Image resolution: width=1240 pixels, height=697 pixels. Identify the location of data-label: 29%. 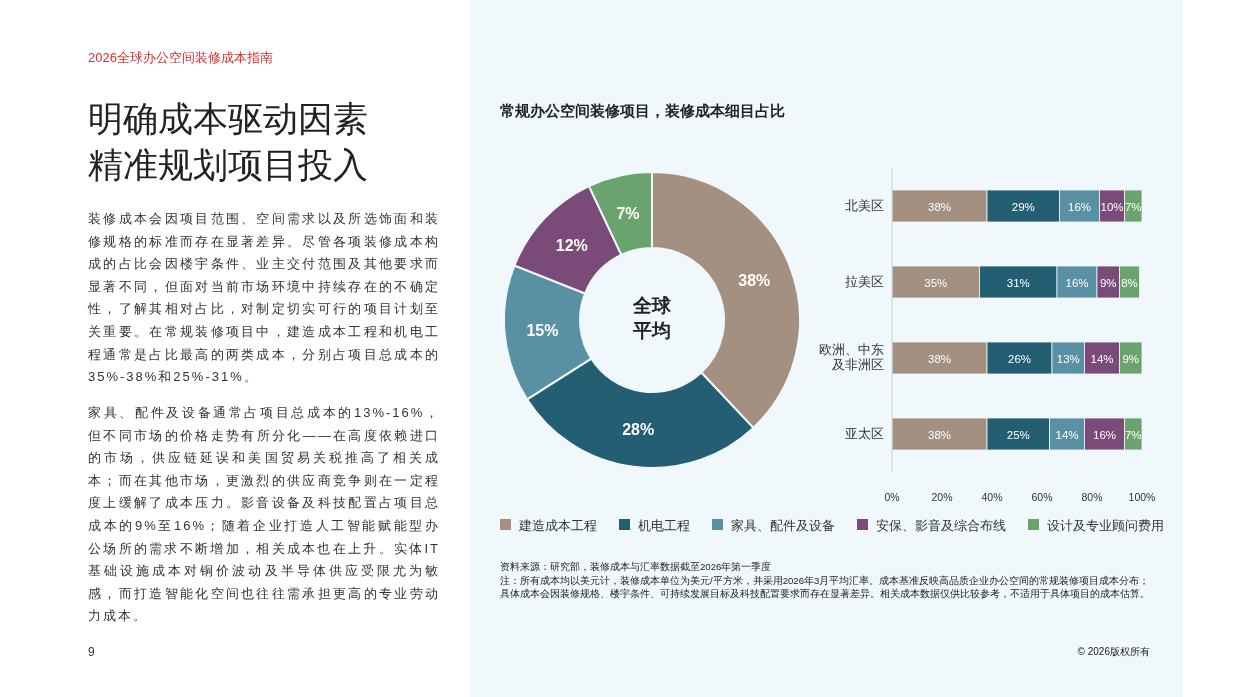
(1023, 206).